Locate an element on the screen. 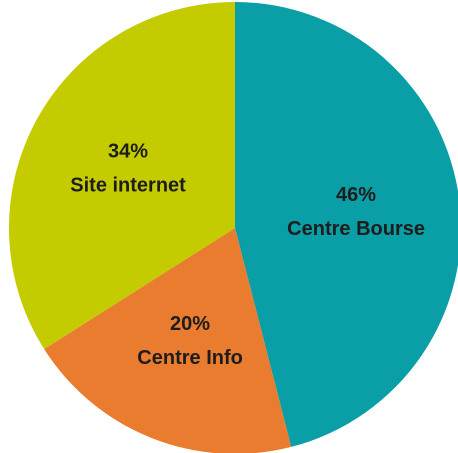  slice-value-label: 20% is located at coordinates (190, 324).